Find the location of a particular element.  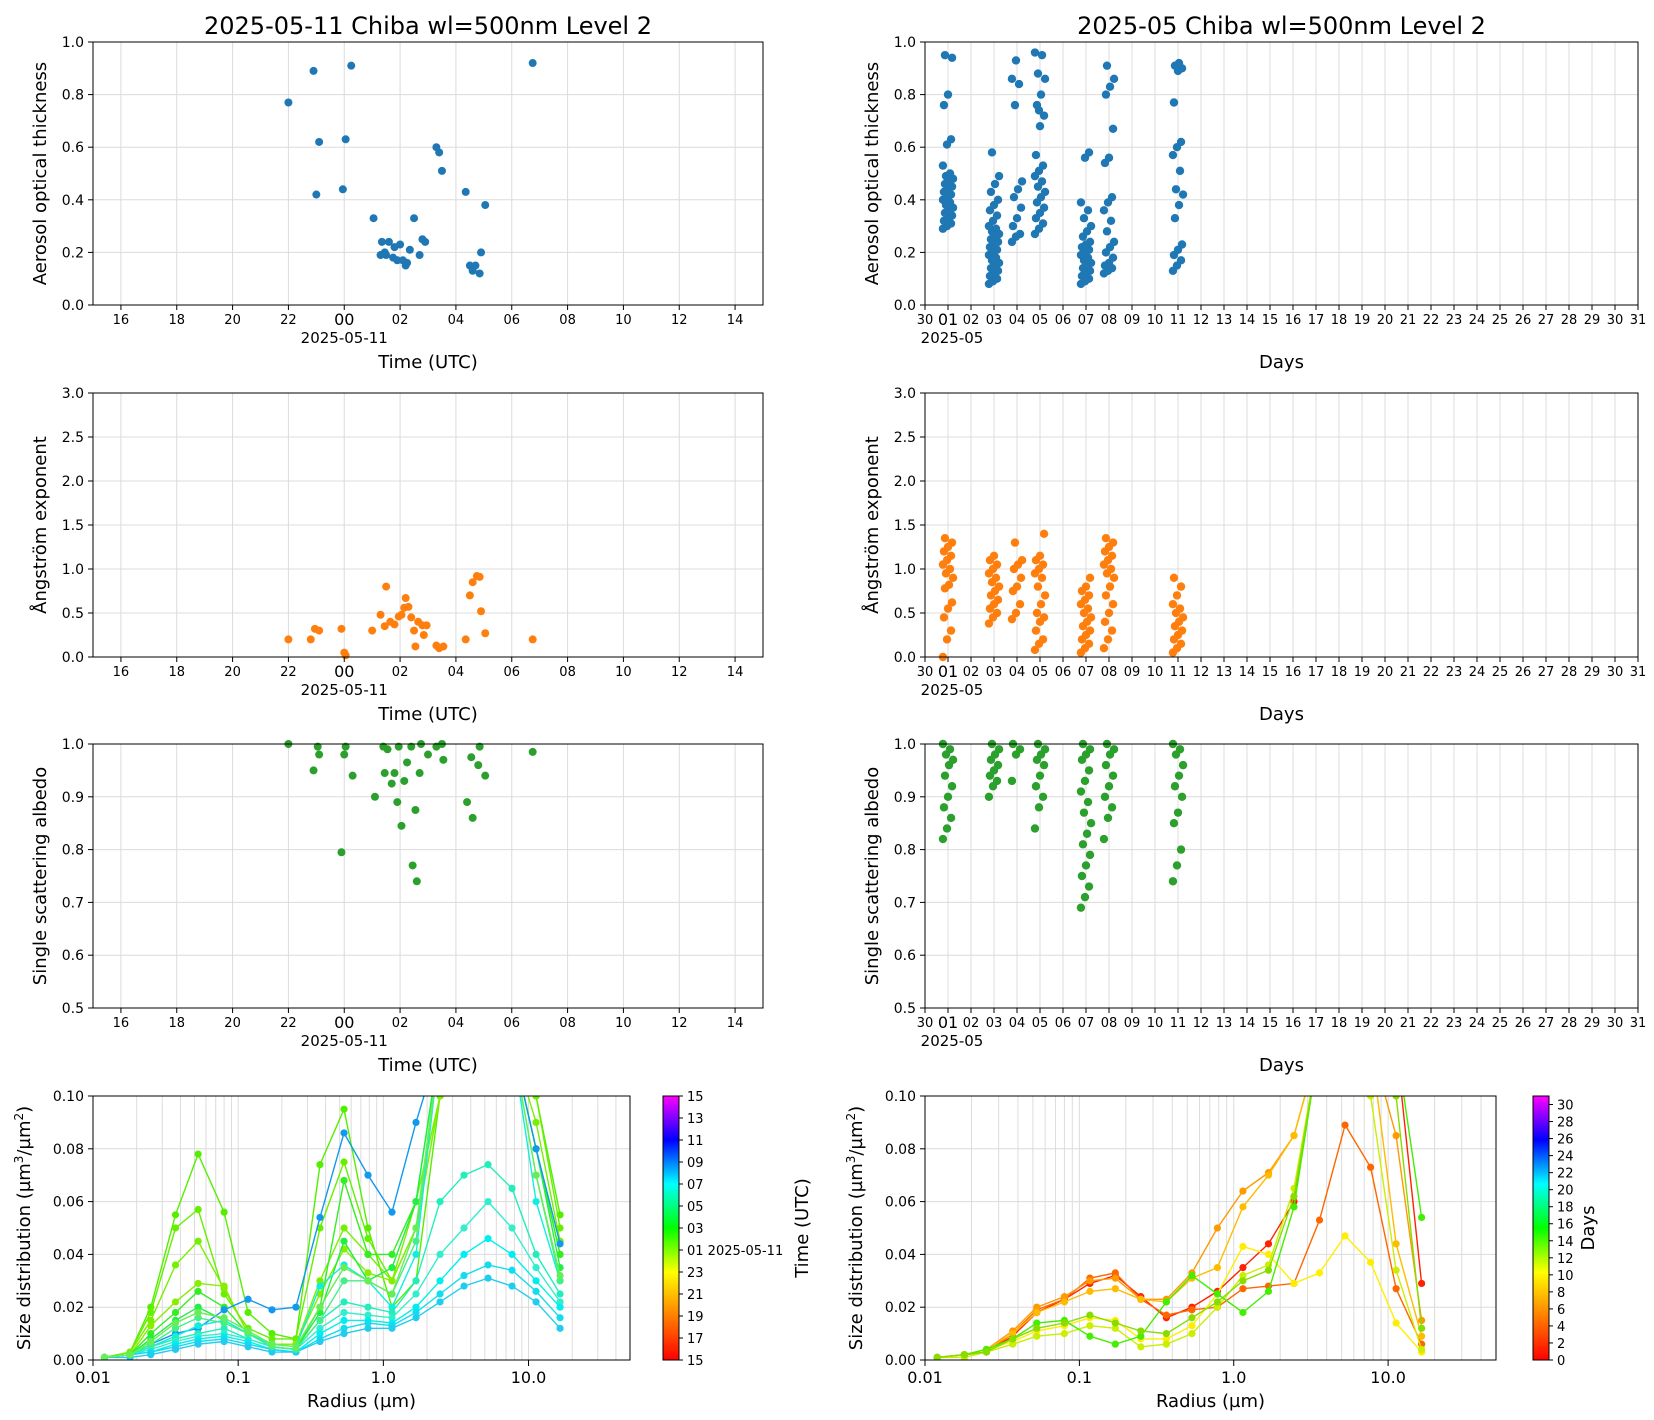

x-axis-label: Radius (µm) is located at coordinates (1210, 1401).